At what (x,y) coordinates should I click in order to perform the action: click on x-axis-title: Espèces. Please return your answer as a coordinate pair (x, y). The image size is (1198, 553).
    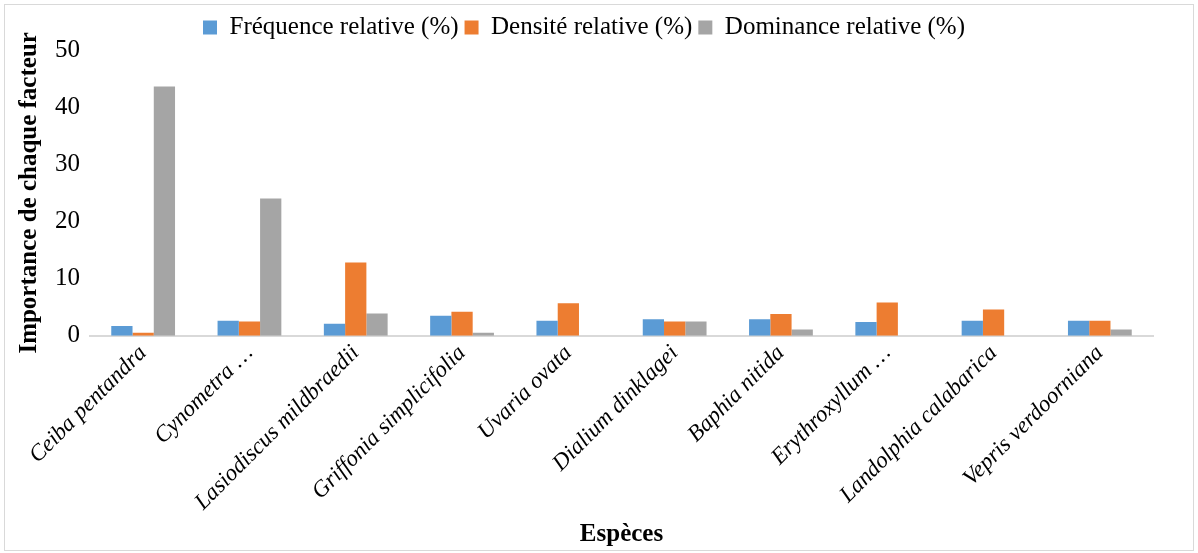
    Looking at the image, I should click on (621, 533).